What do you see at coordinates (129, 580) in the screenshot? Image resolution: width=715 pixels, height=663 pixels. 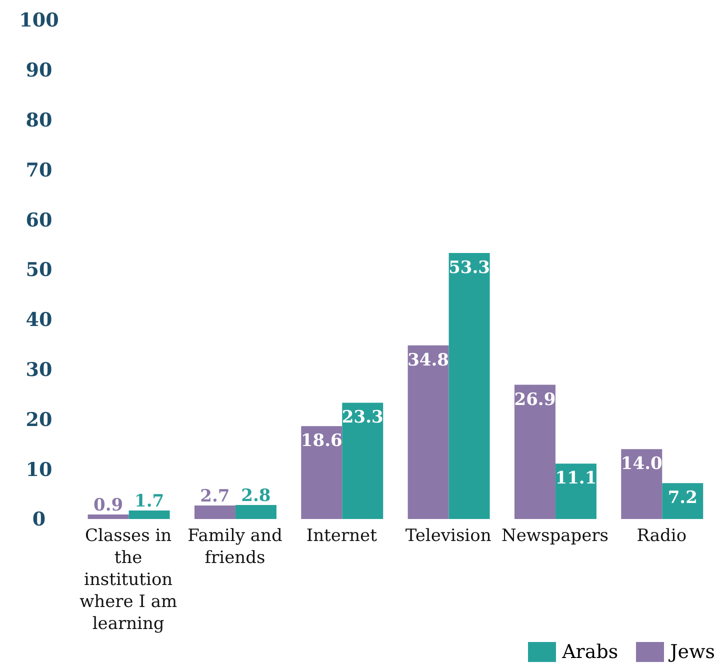 I see `x-tick-label: Classes in the institution where I am learning` at bounding box center [129, 580].